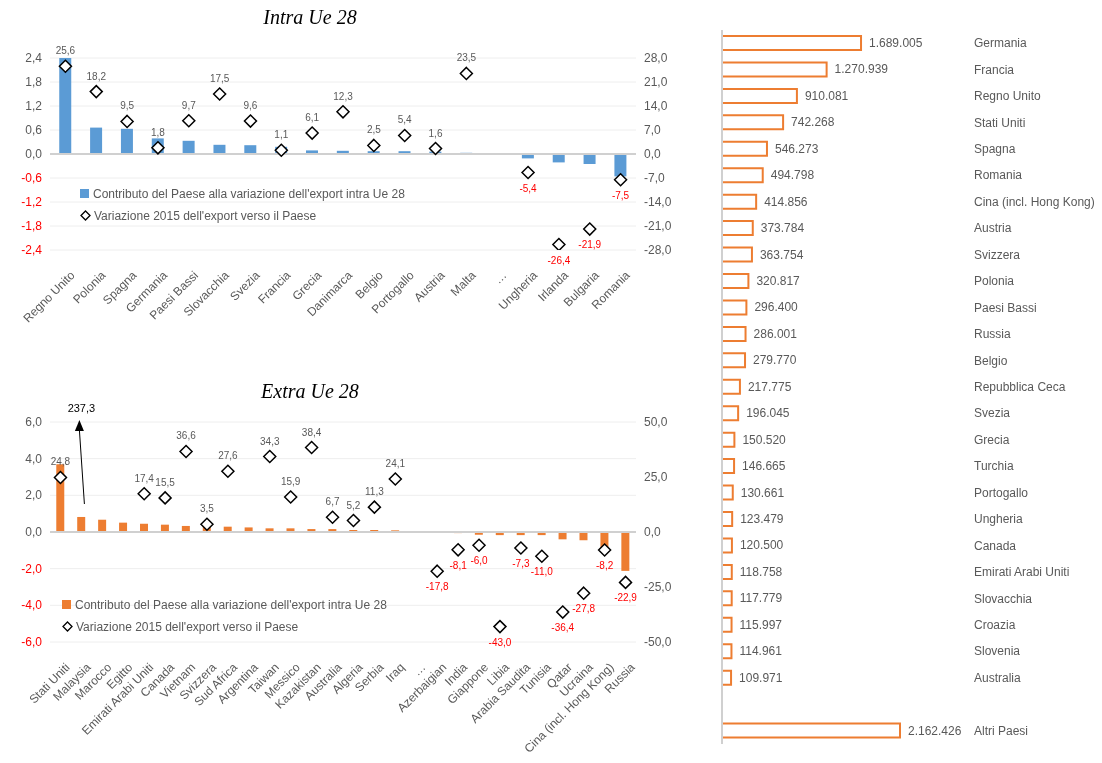  I want to click on data-label: 120.500, so click(761, 545).